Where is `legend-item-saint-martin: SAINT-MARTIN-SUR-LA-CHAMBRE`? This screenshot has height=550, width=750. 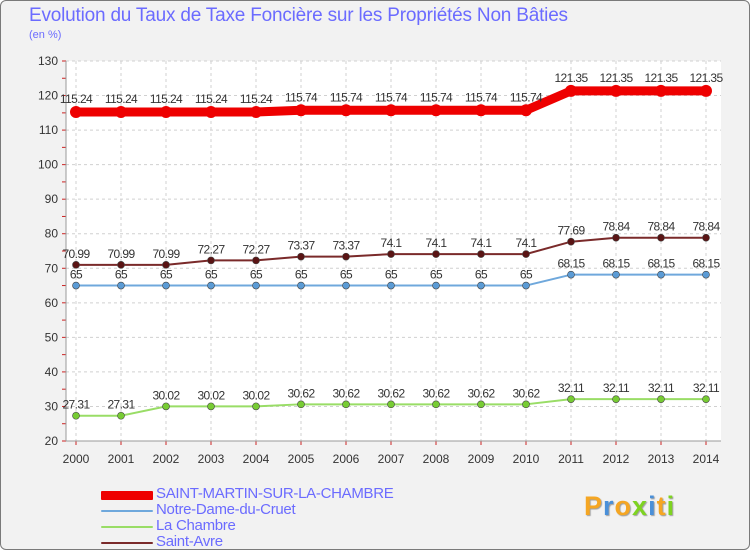
legend-item-saint-martin: SAINT-MARTIN-SUR-LA-CHAMBRE is located at coordinates (247, 494).